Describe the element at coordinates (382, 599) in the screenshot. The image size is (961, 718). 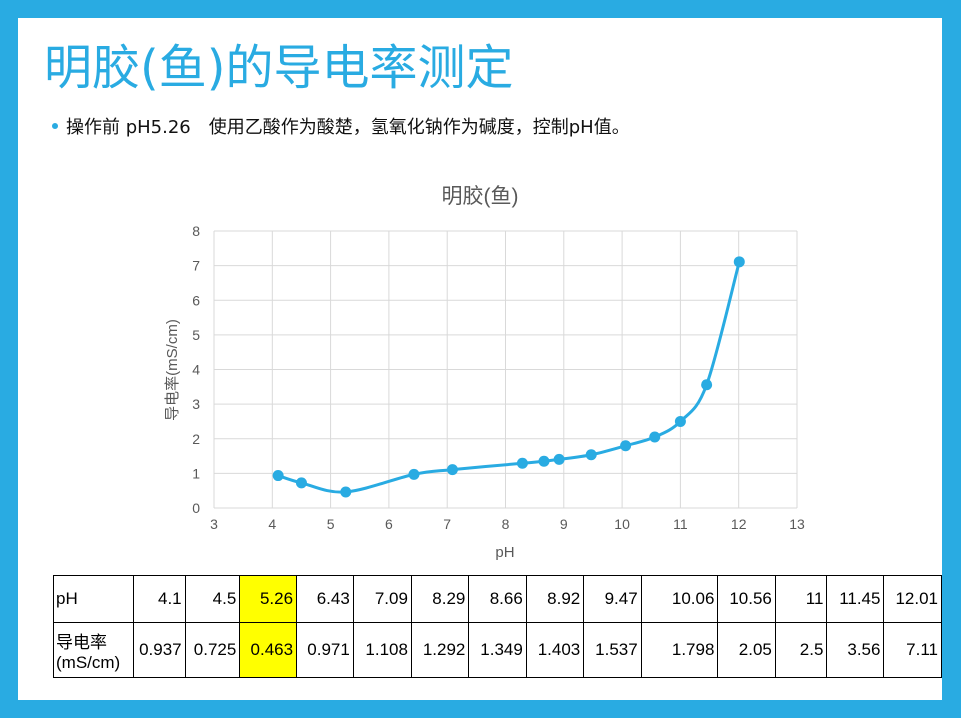
I see `table-cell-ph: 7.09` at that location.